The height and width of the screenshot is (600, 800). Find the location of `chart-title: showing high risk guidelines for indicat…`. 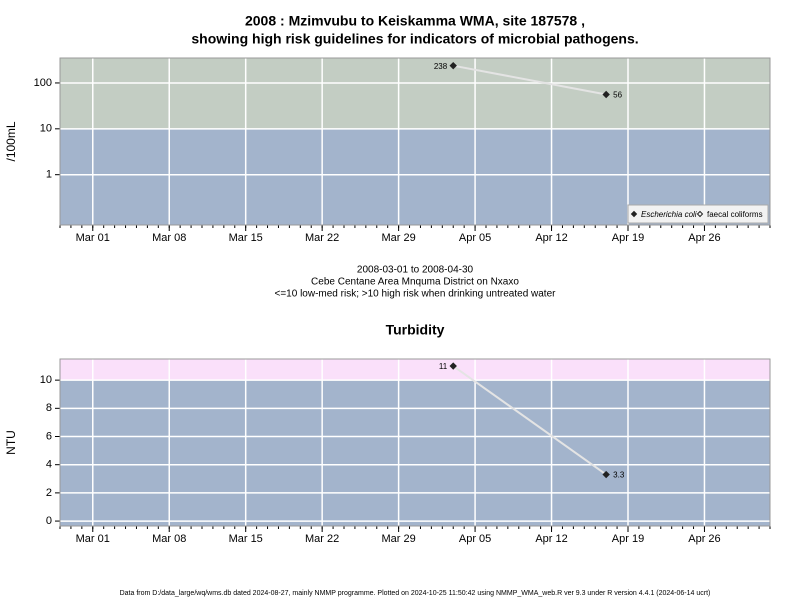

chart-title: showing high risk guidelines for indicat… is located at coordinates (414, 39).